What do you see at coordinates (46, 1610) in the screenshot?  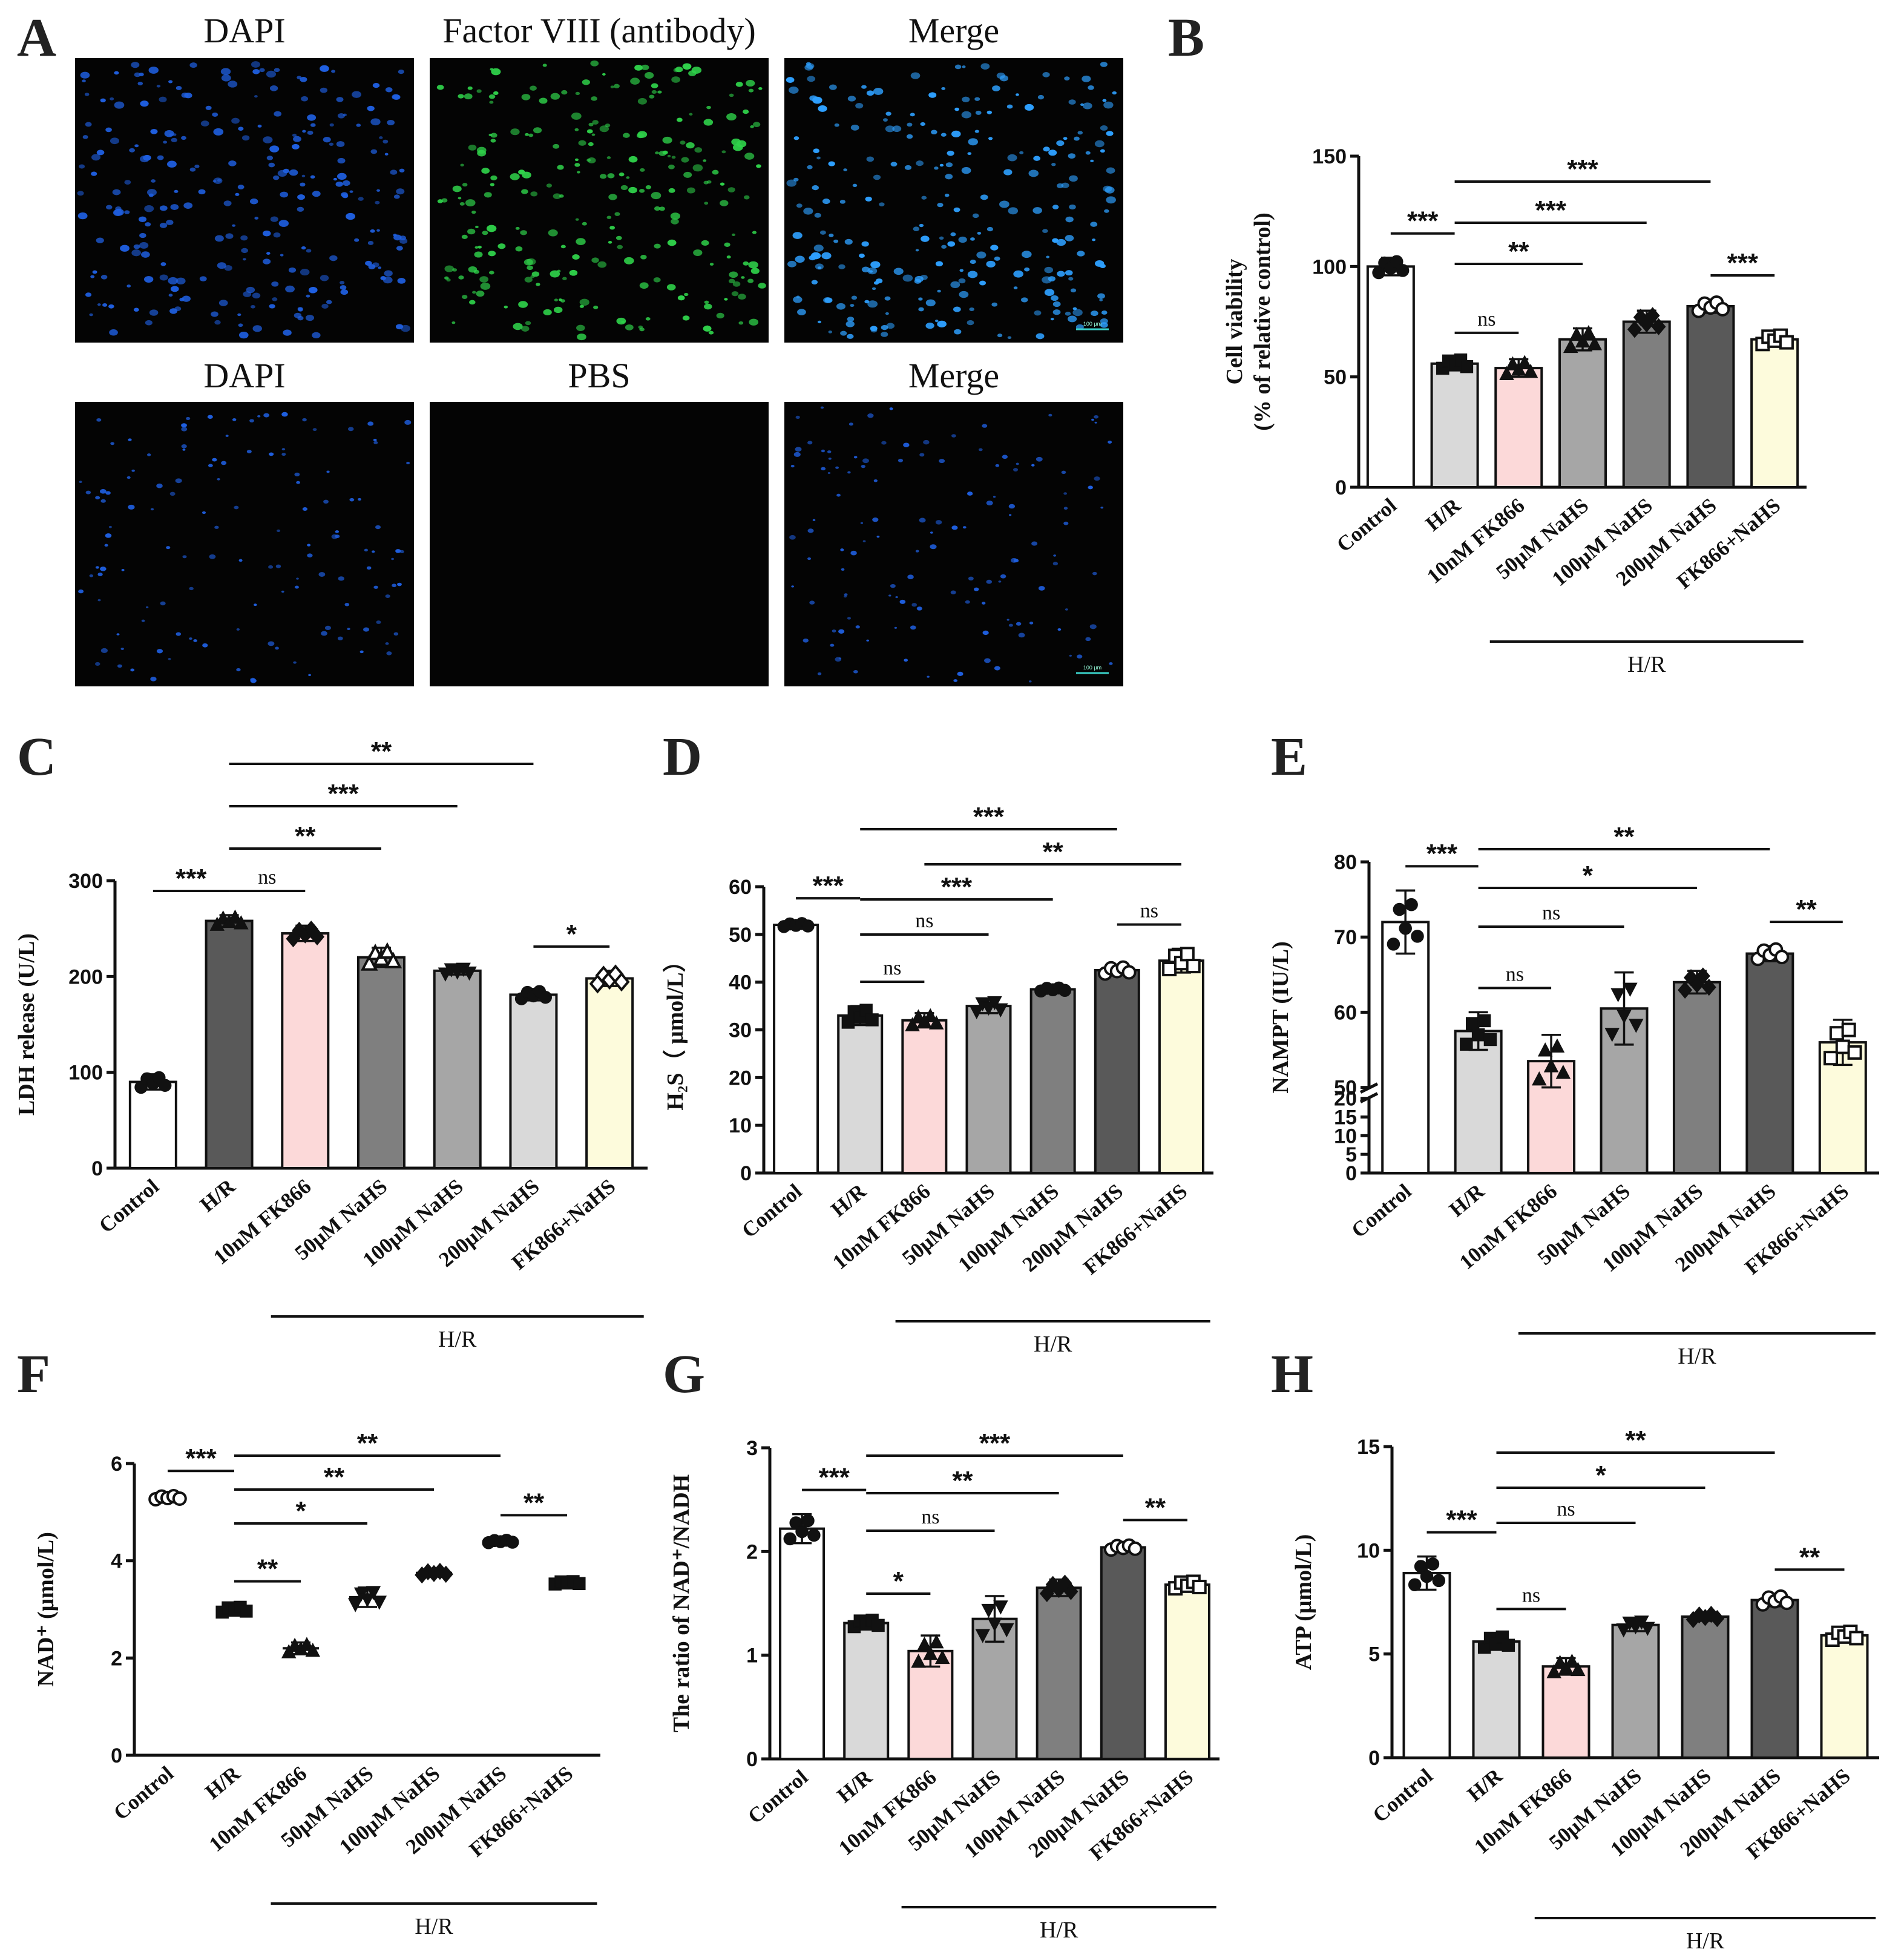 I see `y-axis-label: NAD⁺ (μmol/L)` at bounding box center [46, 1610].